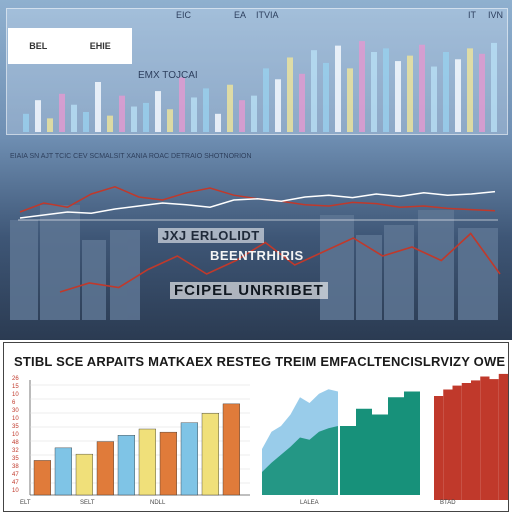 Image resolution: width=512 pixels, height=512 pixels. I want to click on mid-line, so click(280, 262).